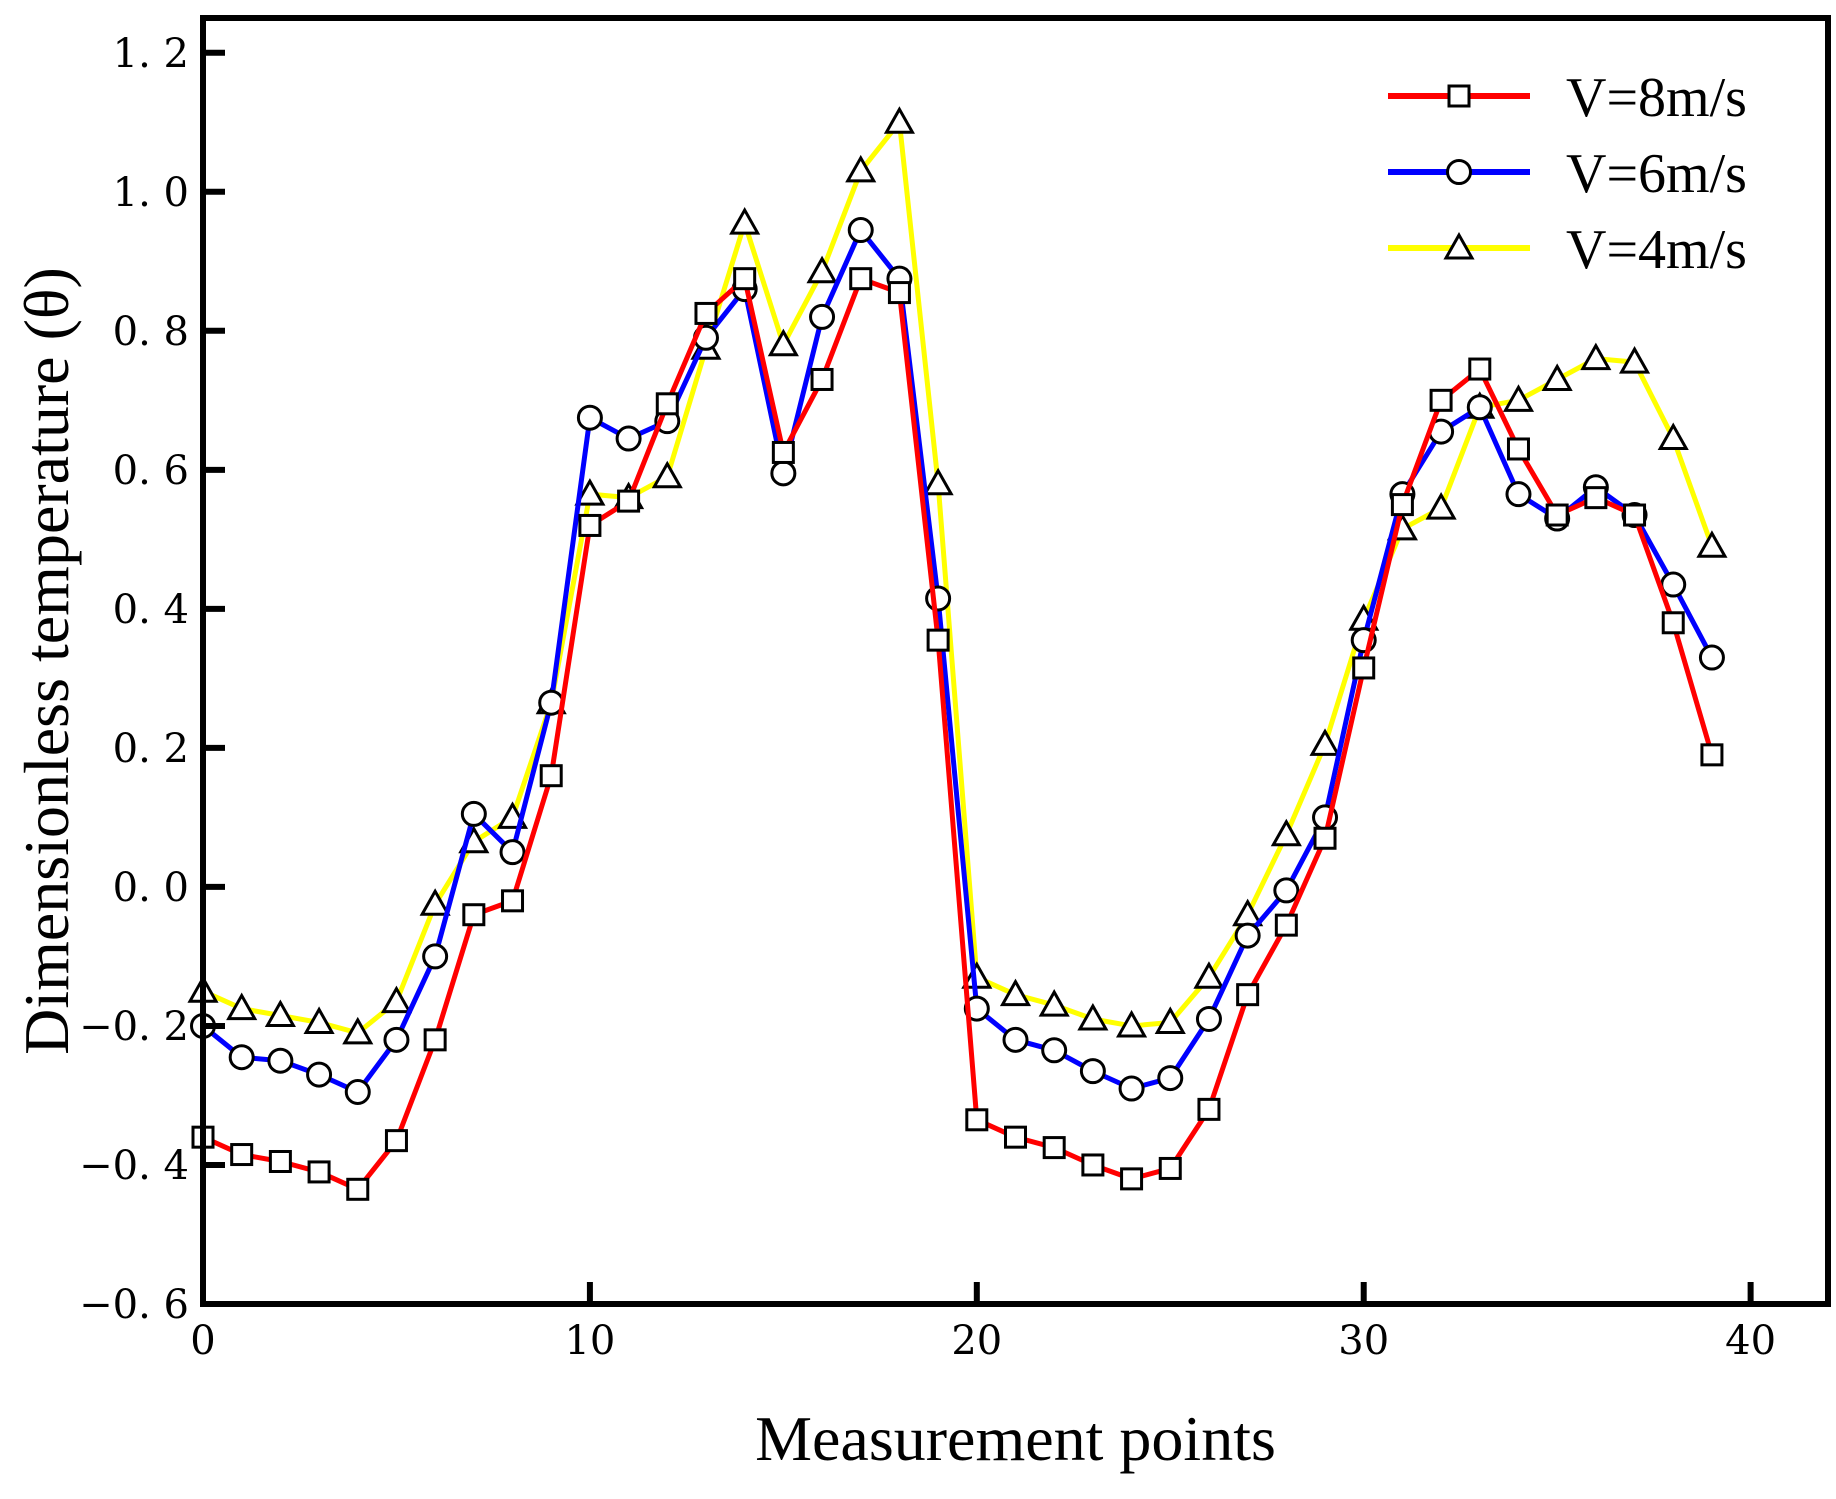 Image resolution: width=1836 pixels, height=1499 pixels. I want to click on legend-label: V=6m/s, so click(1656, 174).